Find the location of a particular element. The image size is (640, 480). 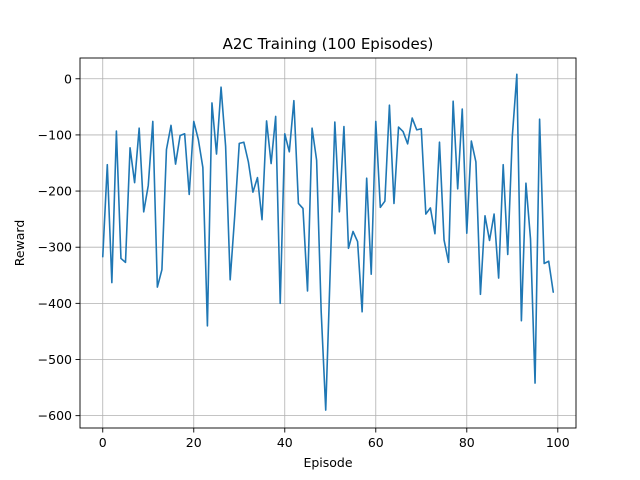

y-tick-label: −200 is located at coordinates (55, 191).